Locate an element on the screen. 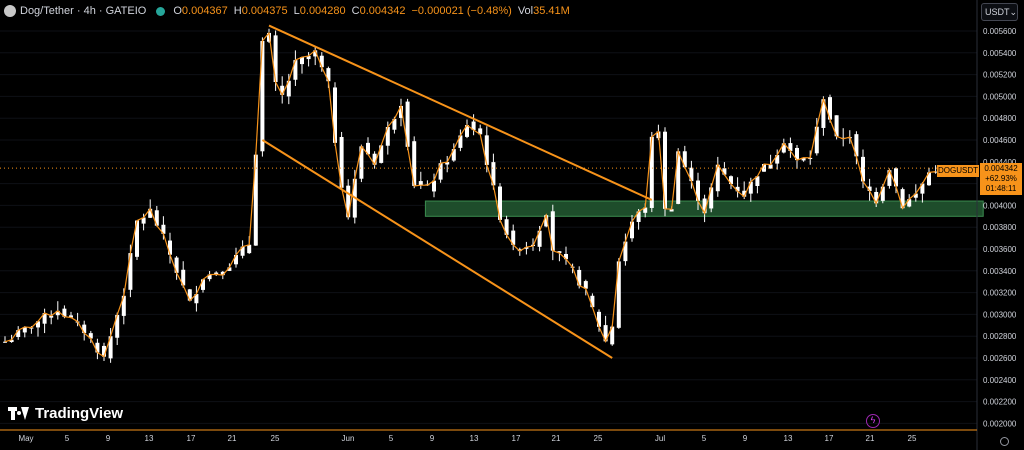 The height and width of the screenshot is (450, 1024). gear-icon is located at coordinates (1004, 441).